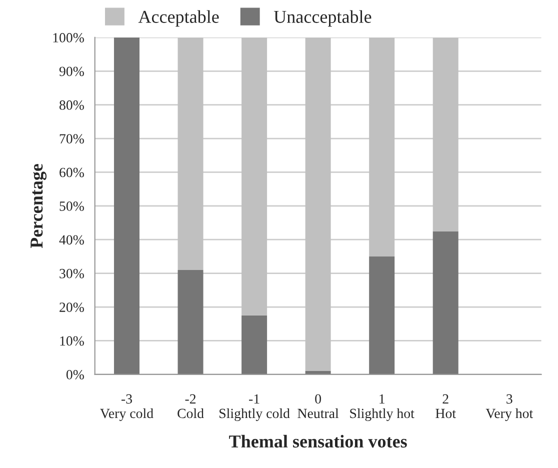 The width and height of the screenshot is (558, 468). What do you see at coordinates (71, 71) in the screenshot?
I see `y-tick-label: 90%` at bounding box center [71, 71].